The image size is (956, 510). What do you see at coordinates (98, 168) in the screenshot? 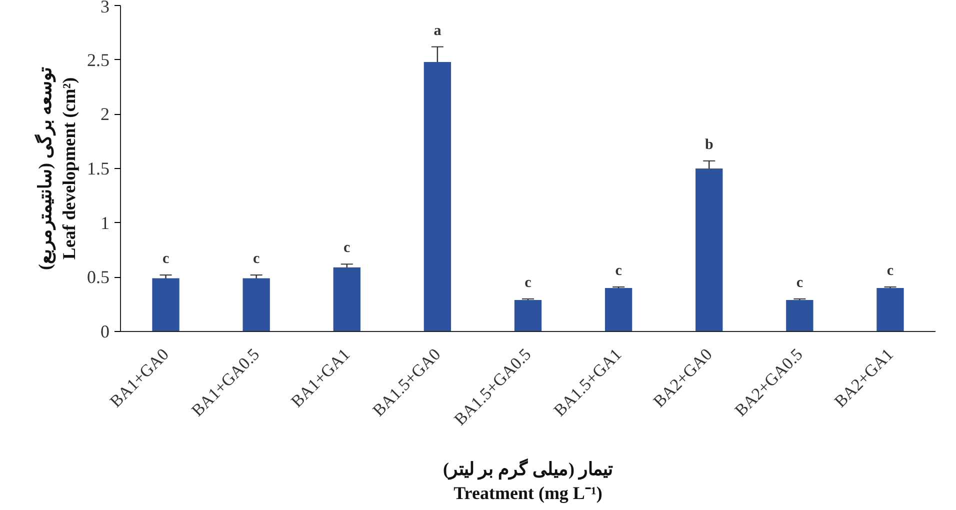
I see `y-tick-label: 1.5` at bounding box center [98, 168].